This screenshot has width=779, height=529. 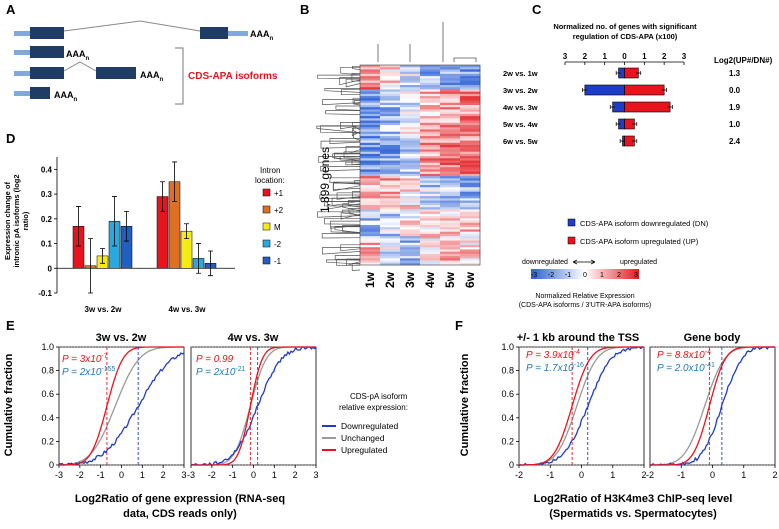 I want to click on axis-tick-label: 2, so click(x=585, y=56).